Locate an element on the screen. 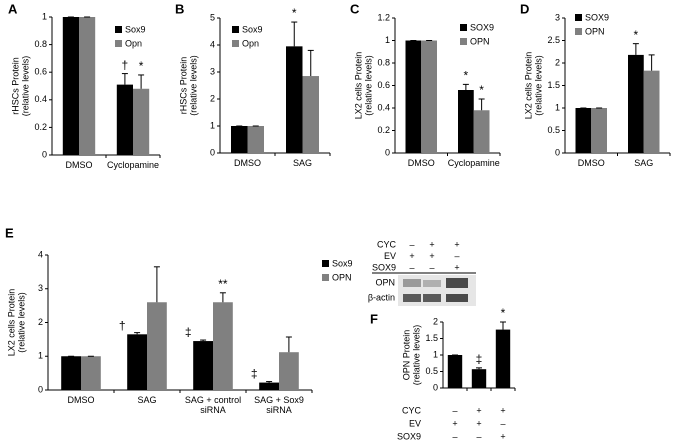 The height and width of the screenshot is (441, 676). y-tick-label: 0.5 is located at coordinates (431, 371).